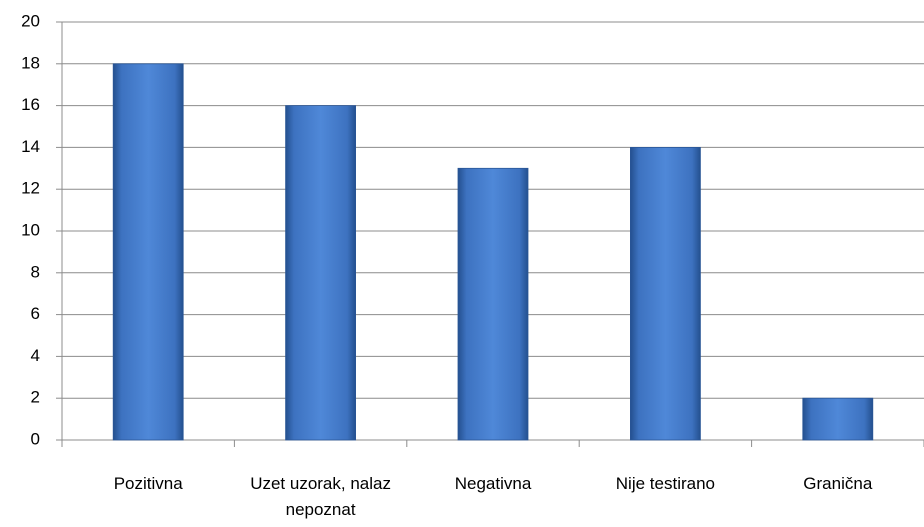 This screenshot has width=924, height=527. What do you see at coordinates (320, 496) in the screenshot?
I see `x-tick-label: Uzet uzorak, nalaz nepoznat` at bounding box center [320, 496].